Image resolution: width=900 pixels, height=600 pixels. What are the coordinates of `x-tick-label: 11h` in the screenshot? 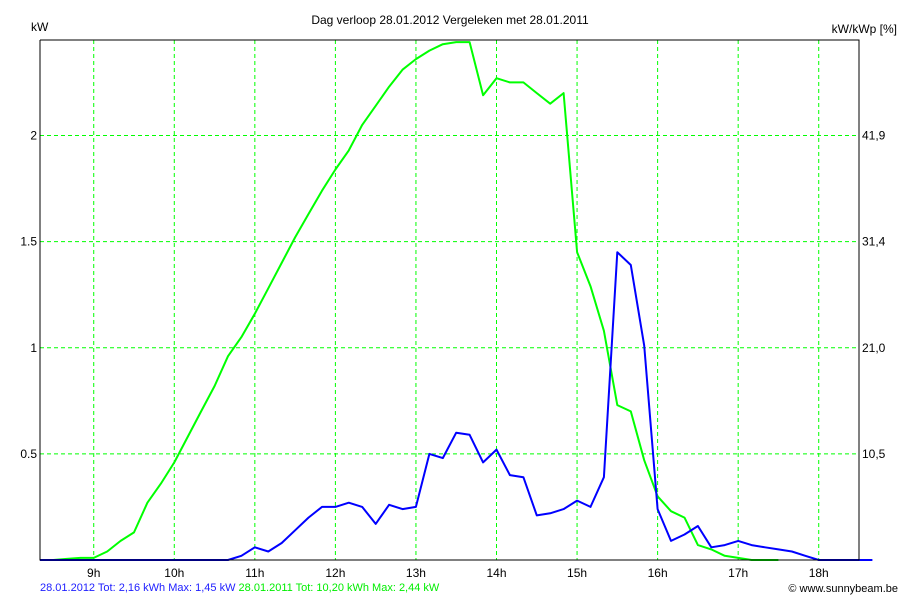 It's located at (254, 573).